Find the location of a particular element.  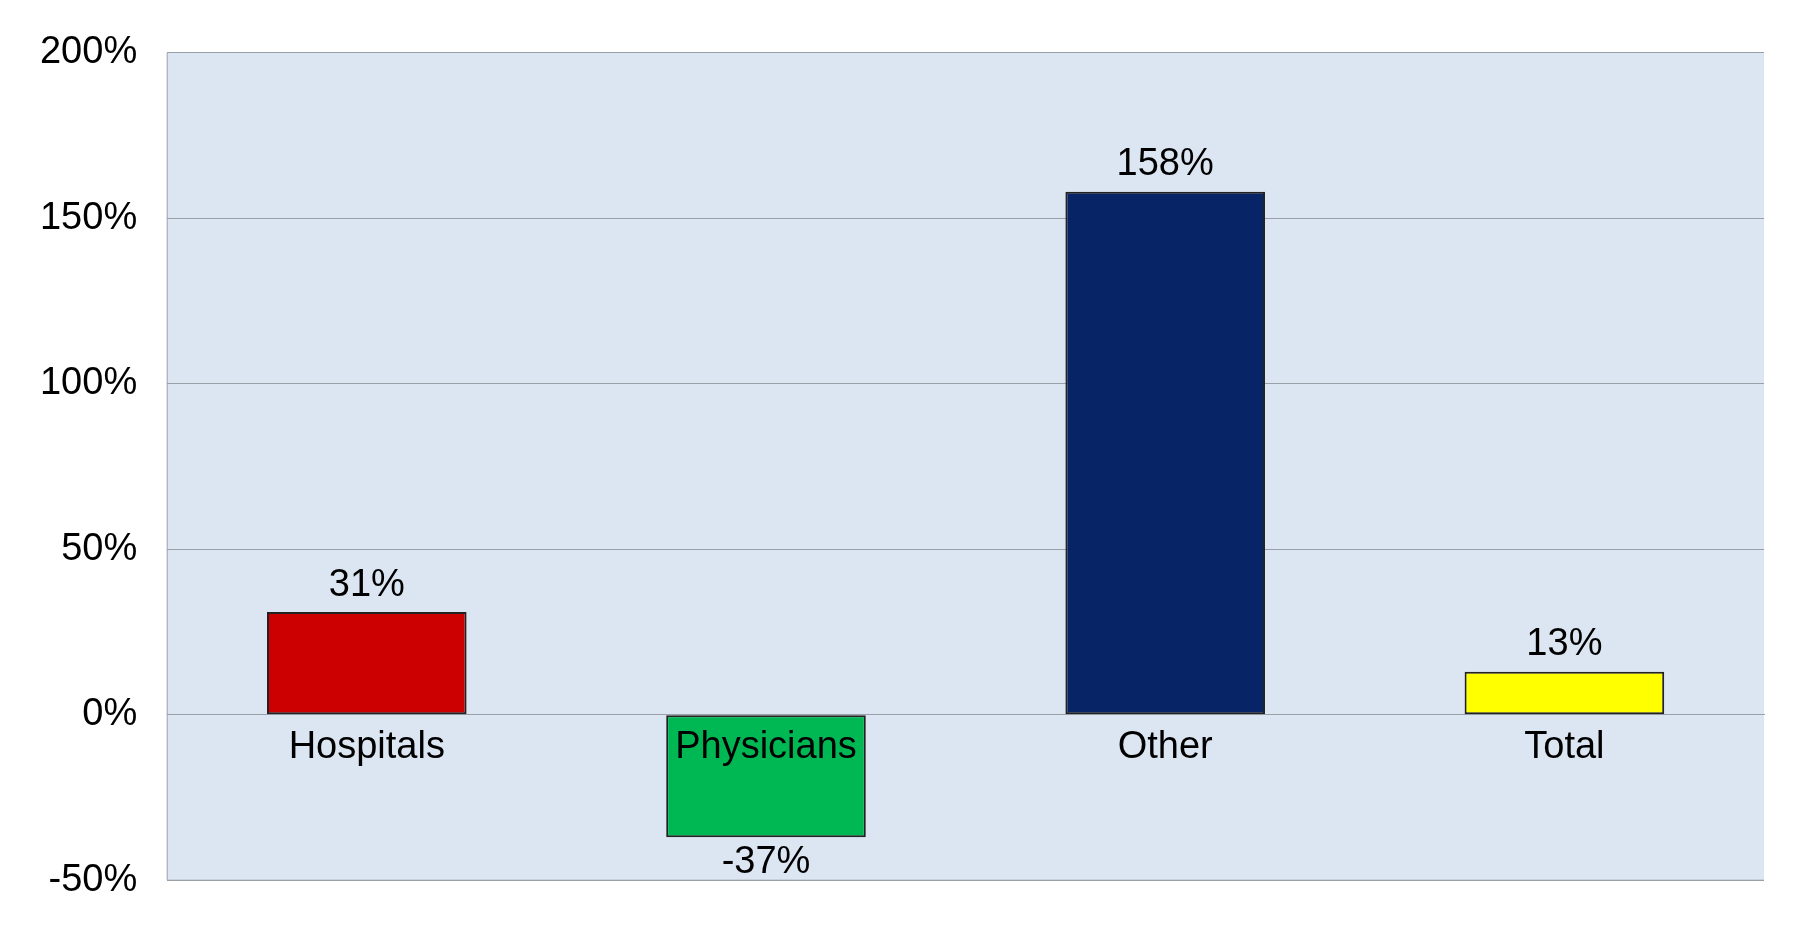

data-label: 158% is located at coordinates (1165, 162).